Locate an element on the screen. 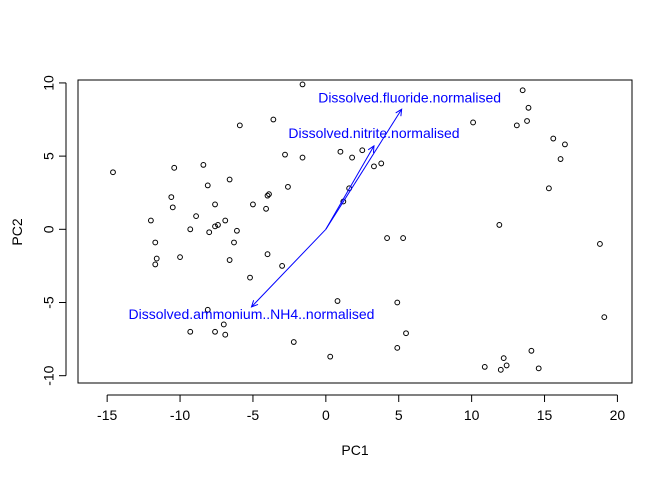 This screenshot has height=480, width=672. y-tick-label: 5 is located at coordinates (49, 156).